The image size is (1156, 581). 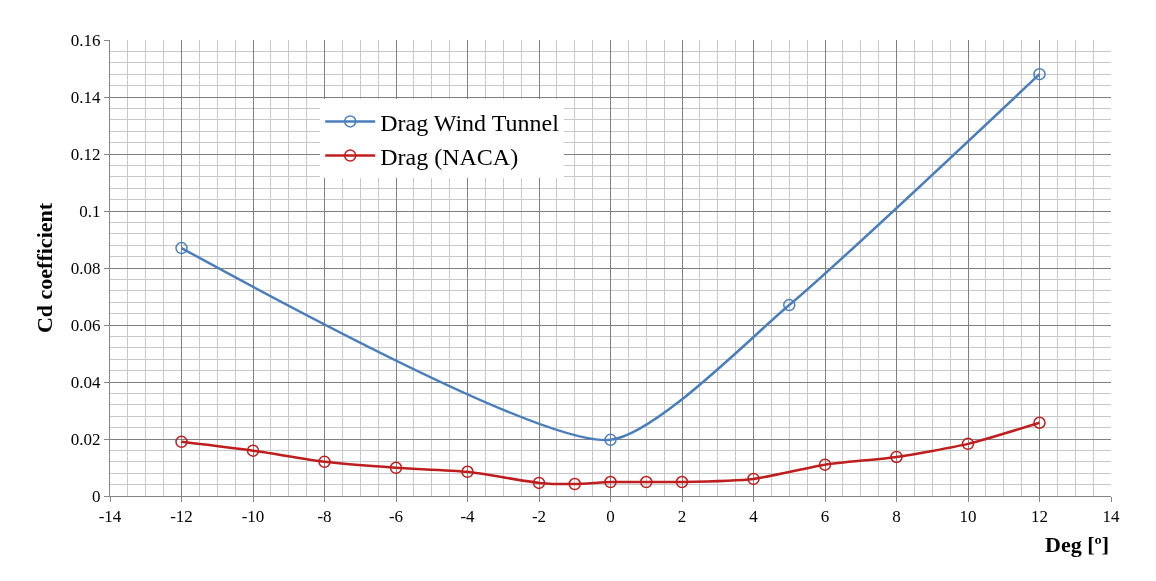 I want to click on x-tick-label: 6, so click(x=825, y=517).